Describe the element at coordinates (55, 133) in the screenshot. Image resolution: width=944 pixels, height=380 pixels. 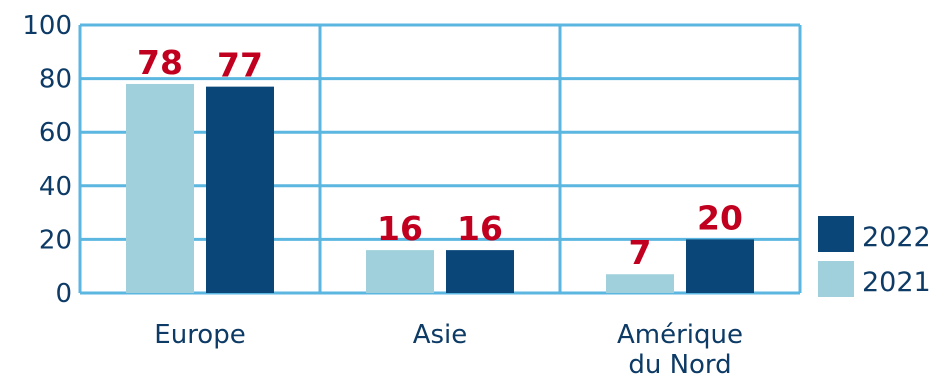
I see `y-tick-label: 60` at that location.